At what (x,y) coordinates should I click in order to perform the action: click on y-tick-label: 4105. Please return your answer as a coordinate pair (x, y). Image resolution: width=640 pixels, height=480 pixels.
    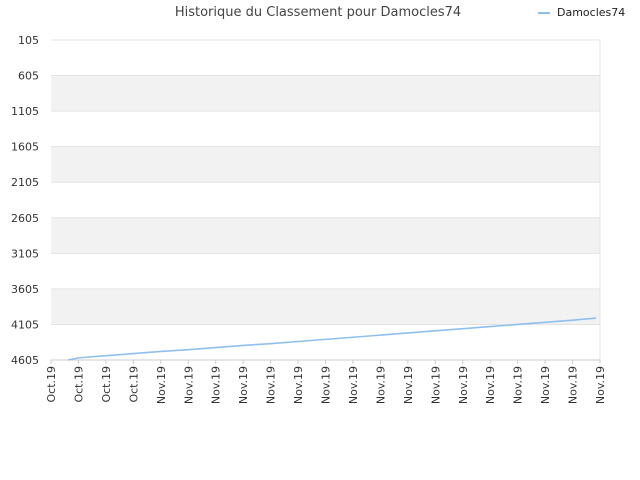
    Looking at the image, I should click on (25, 324).